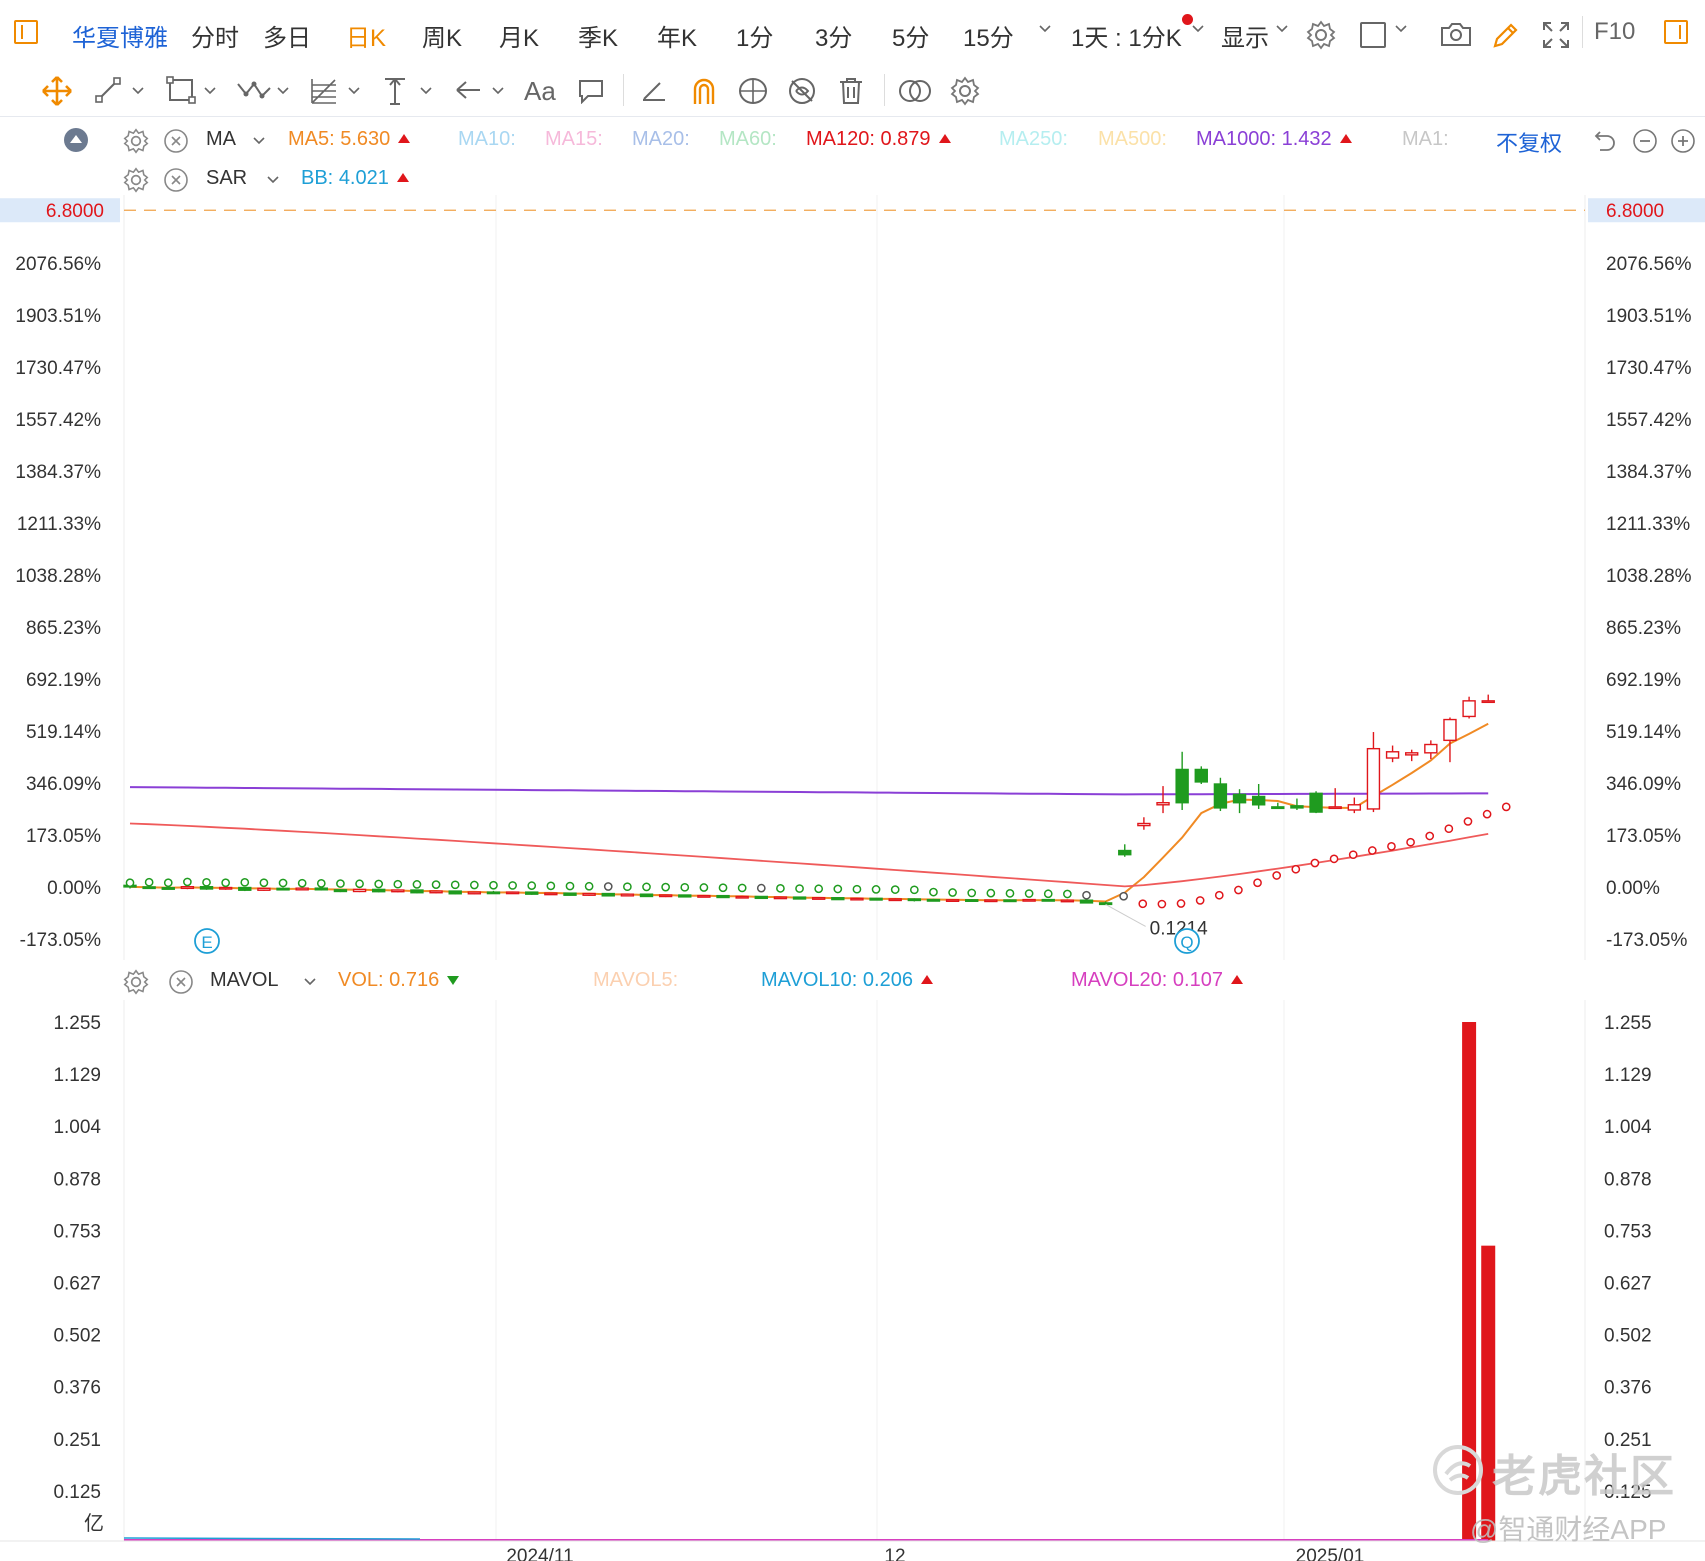 This screenshot has height=1561, width=1705. I want to click on price-tick-label: 2076.56%, so click(58, 264).